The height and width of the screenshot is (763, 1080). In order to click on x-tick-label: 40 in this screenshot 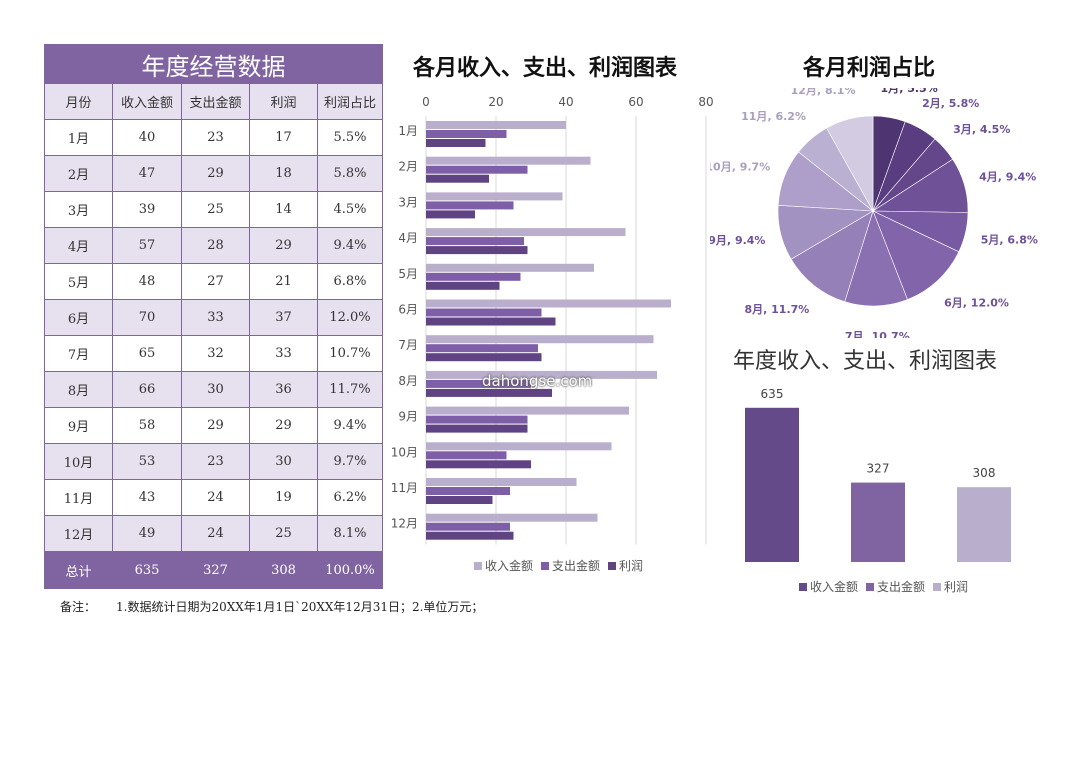, I will do `click(565, 102)`.